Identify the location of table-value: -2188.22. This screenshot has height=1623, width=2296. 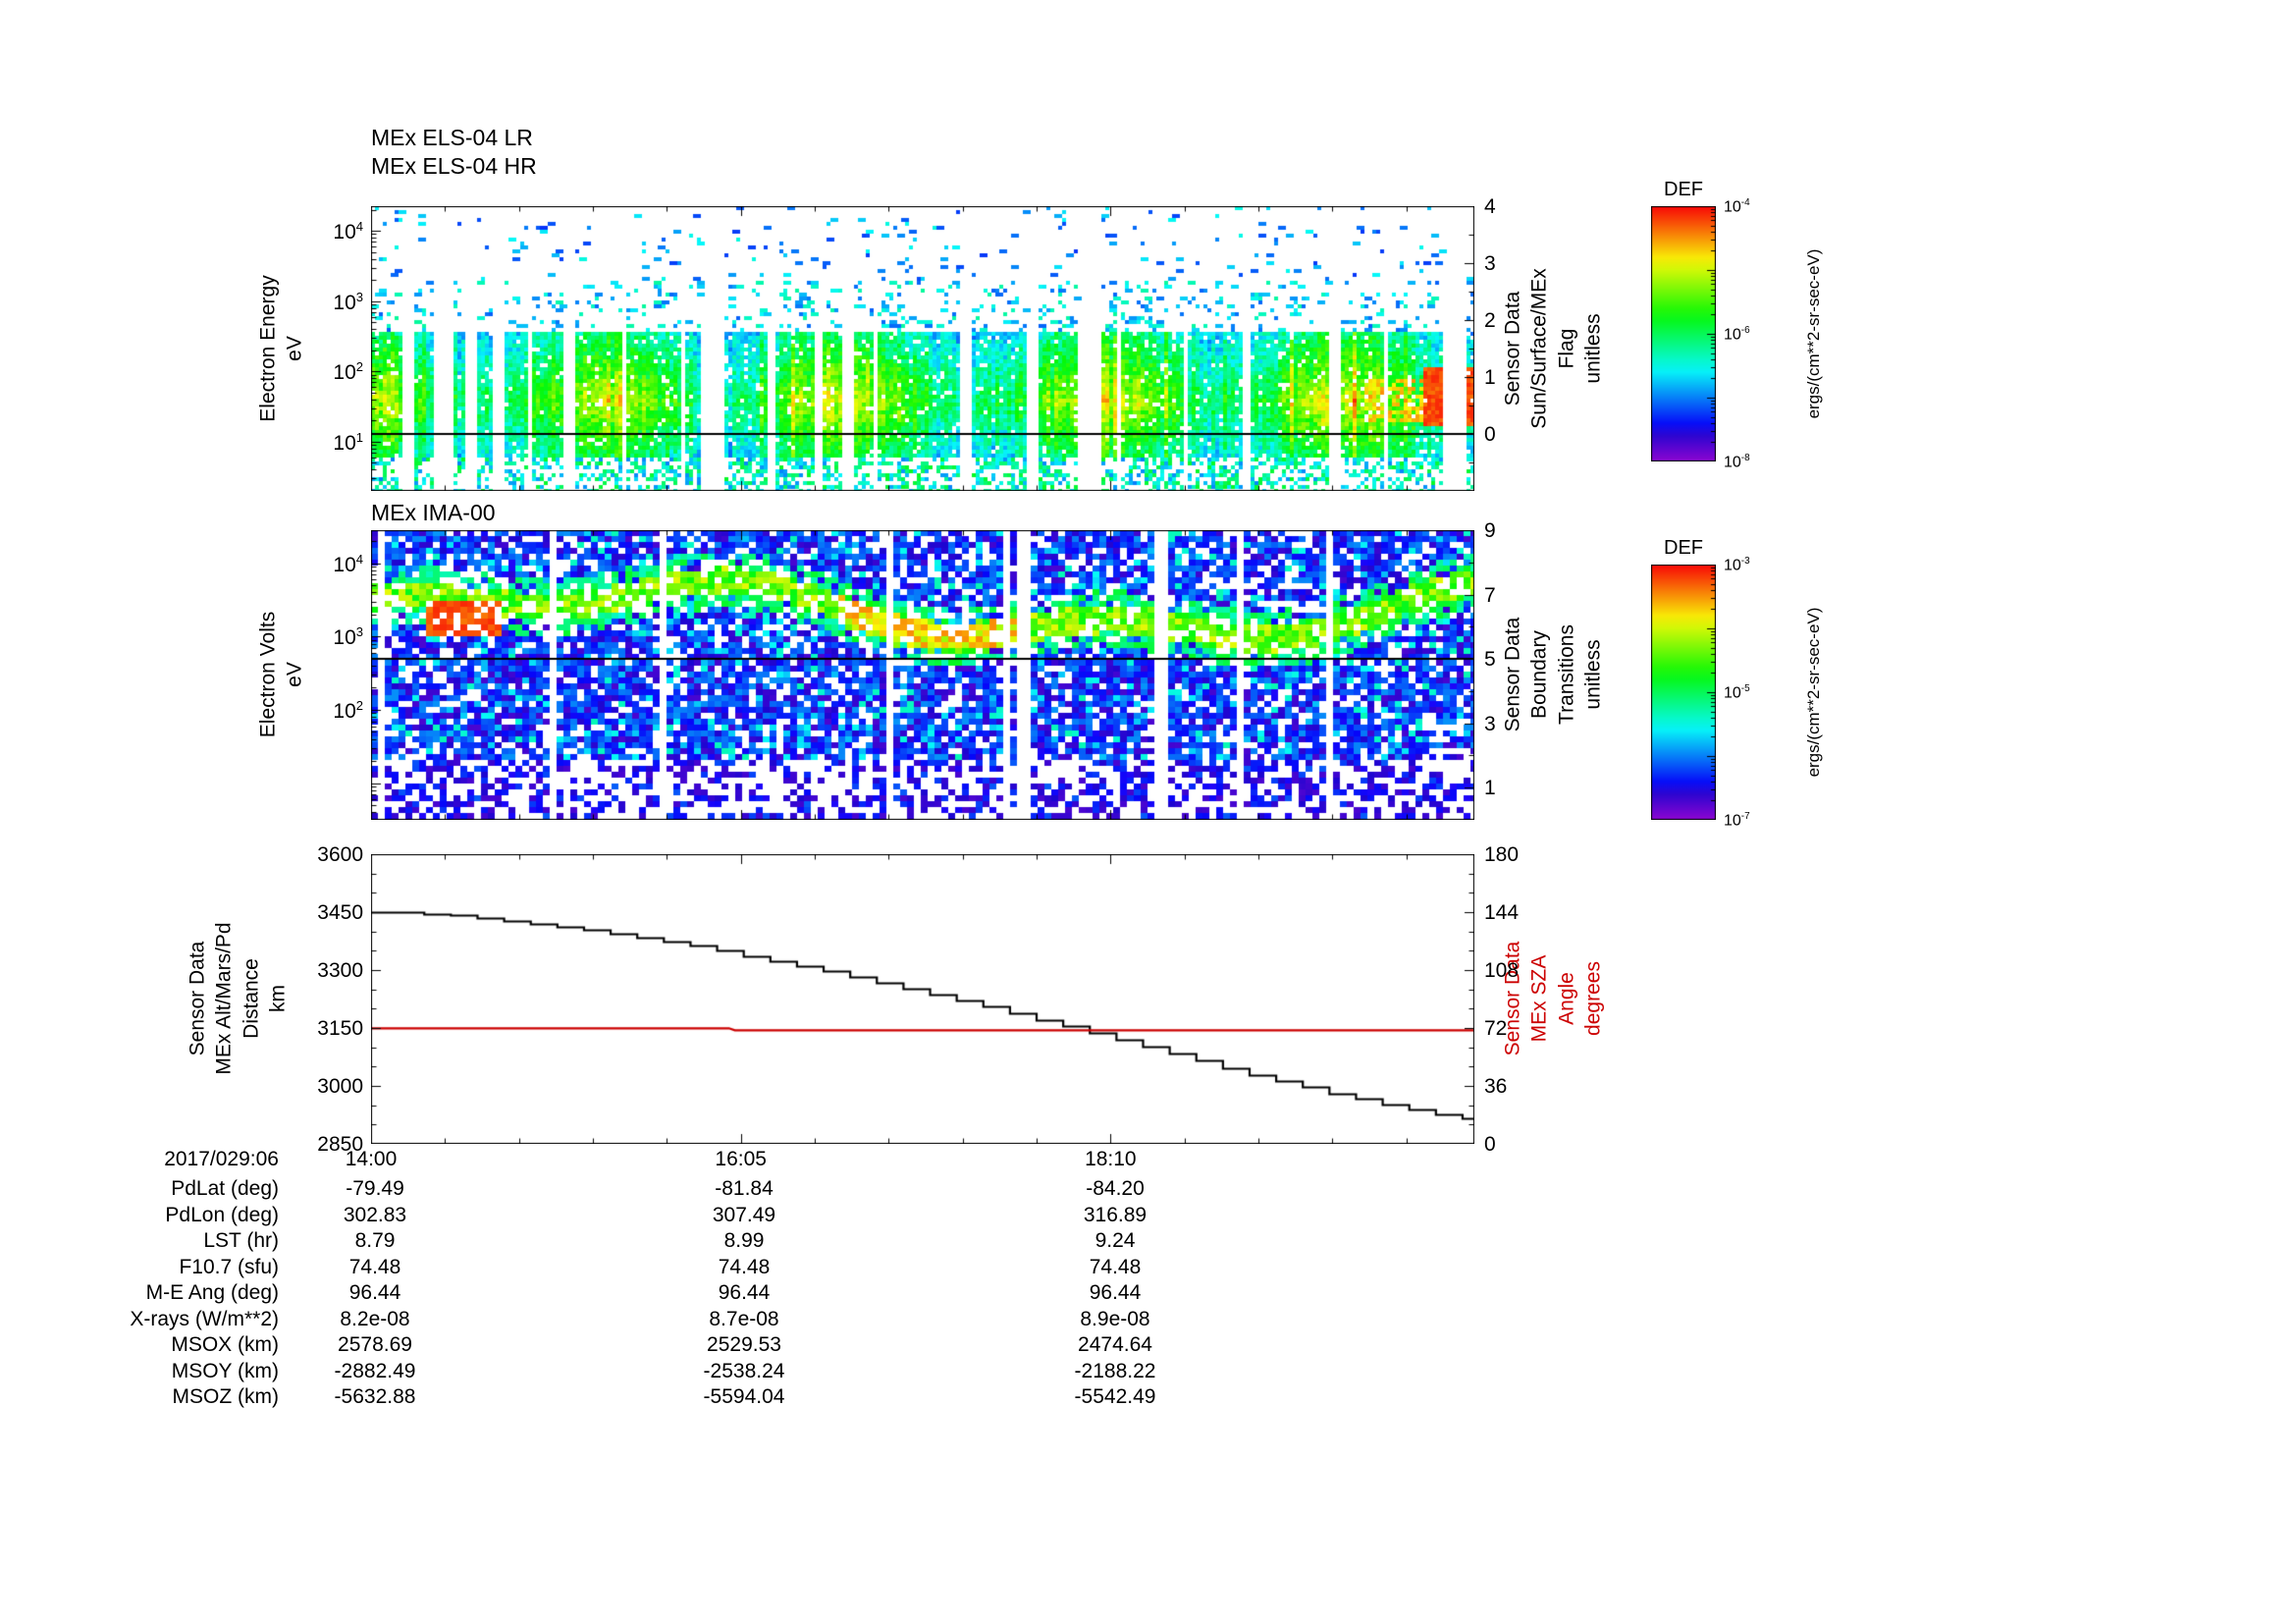
(1115, 1370).